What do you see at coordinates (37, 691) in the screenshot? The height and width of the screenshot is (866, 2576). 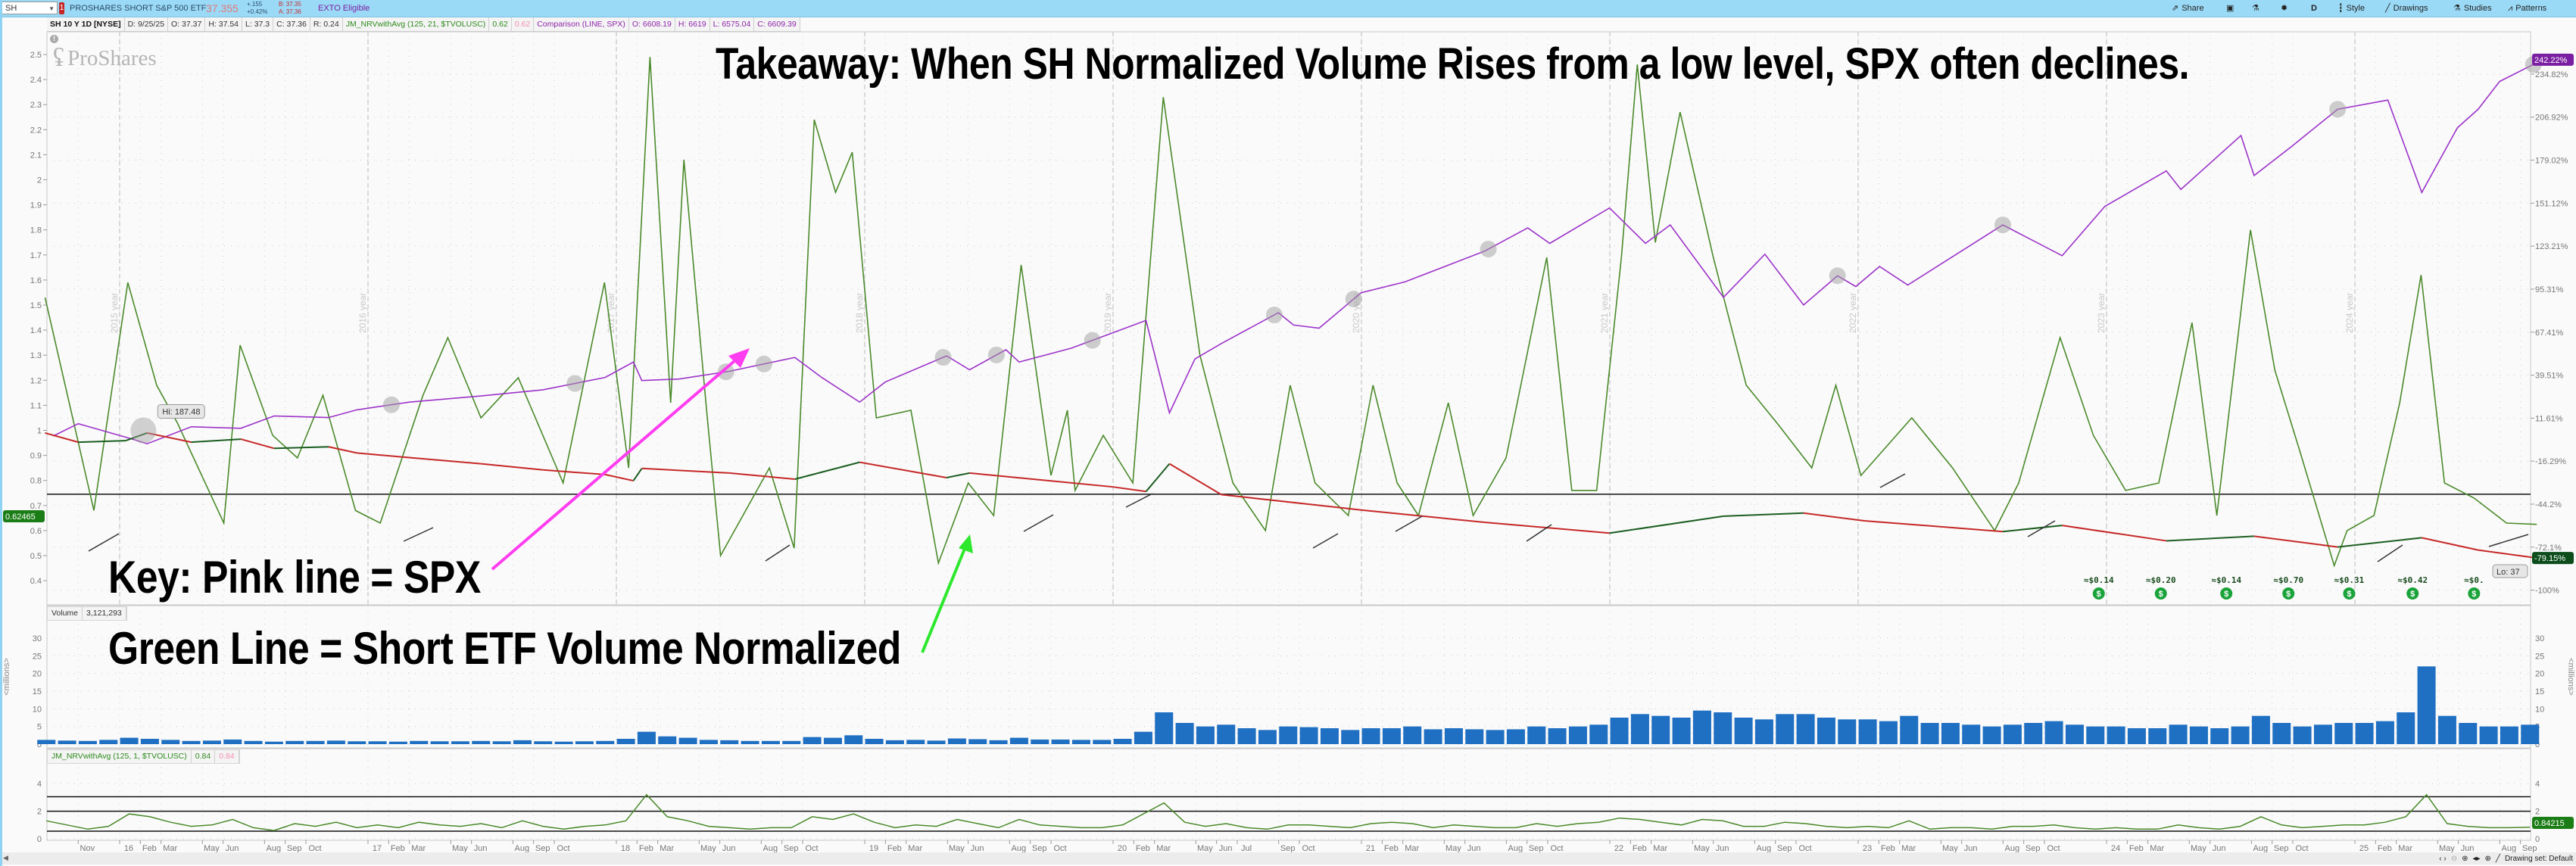 I see `volume-axis-label-left: 15` at bounding box center [37, 691].